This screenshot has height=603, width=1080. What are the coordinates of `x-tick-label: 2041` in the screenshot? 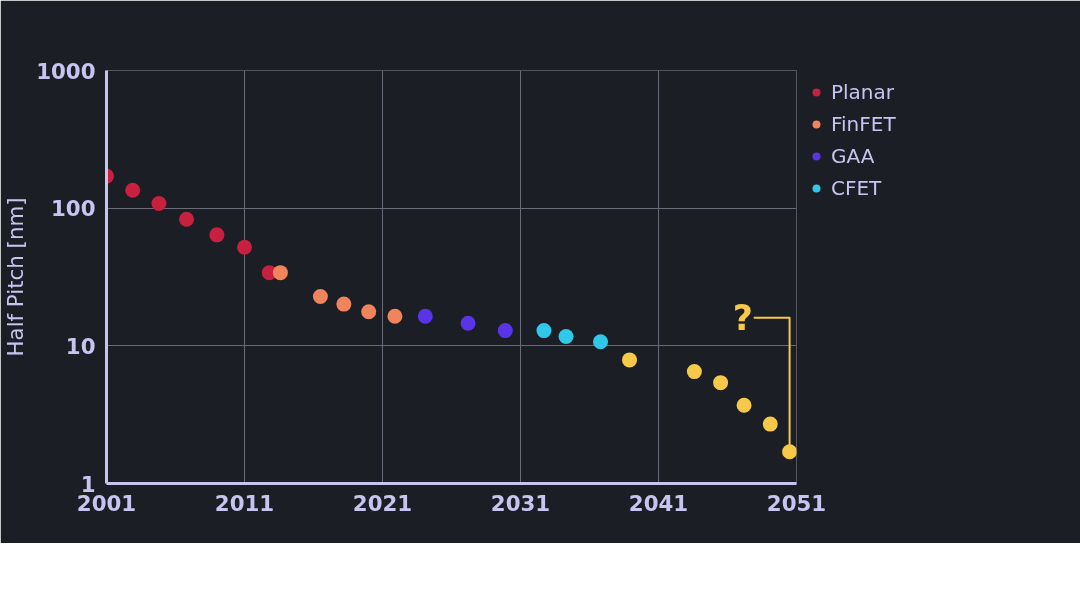 It's located at (658, 503).